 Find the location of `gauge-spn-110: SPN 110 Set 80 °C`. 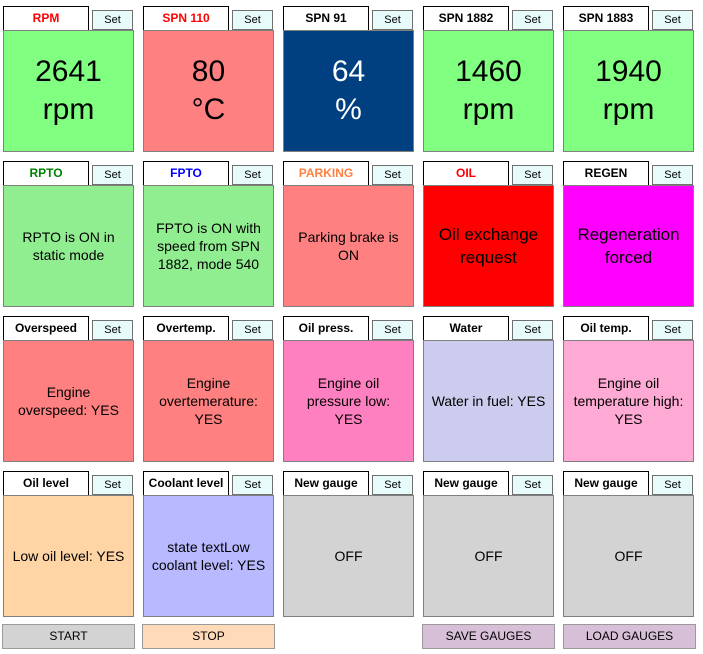

gauge-spn-110: SPN 110 Set 80 °C is located at coordinates (208, 79).